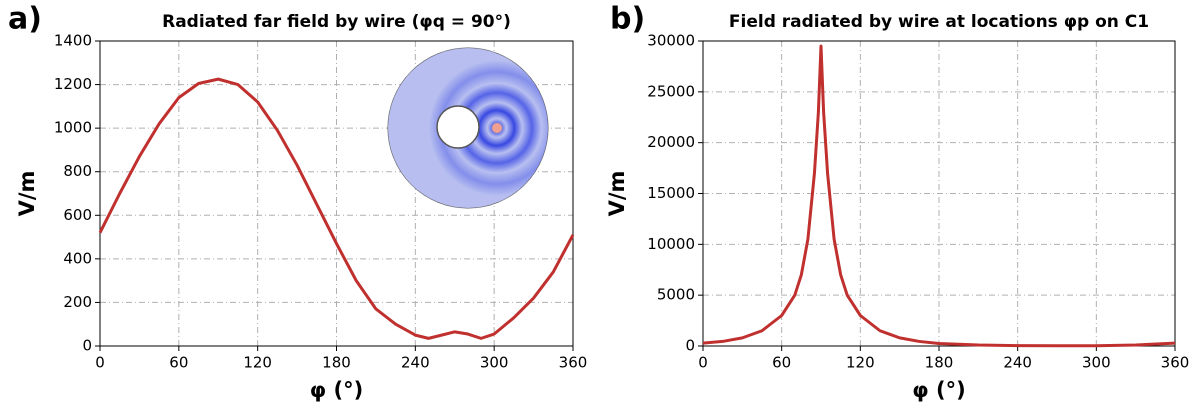  Describe the element at coordinates (77, 258) in the screenshot. I see `y-tick-label: 400` at that location.